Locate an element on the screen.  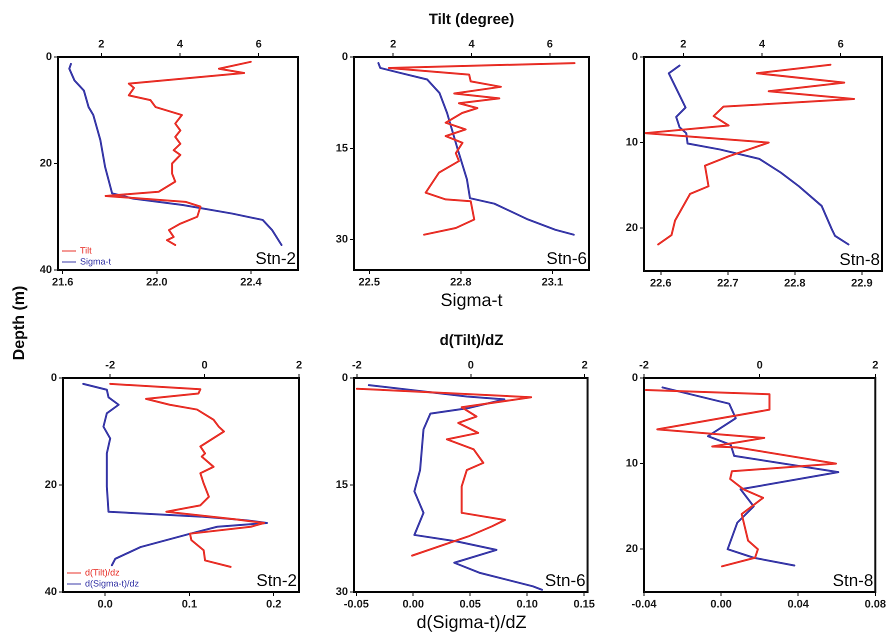
legend-label: Tilt is located at coordinates (86, 250).